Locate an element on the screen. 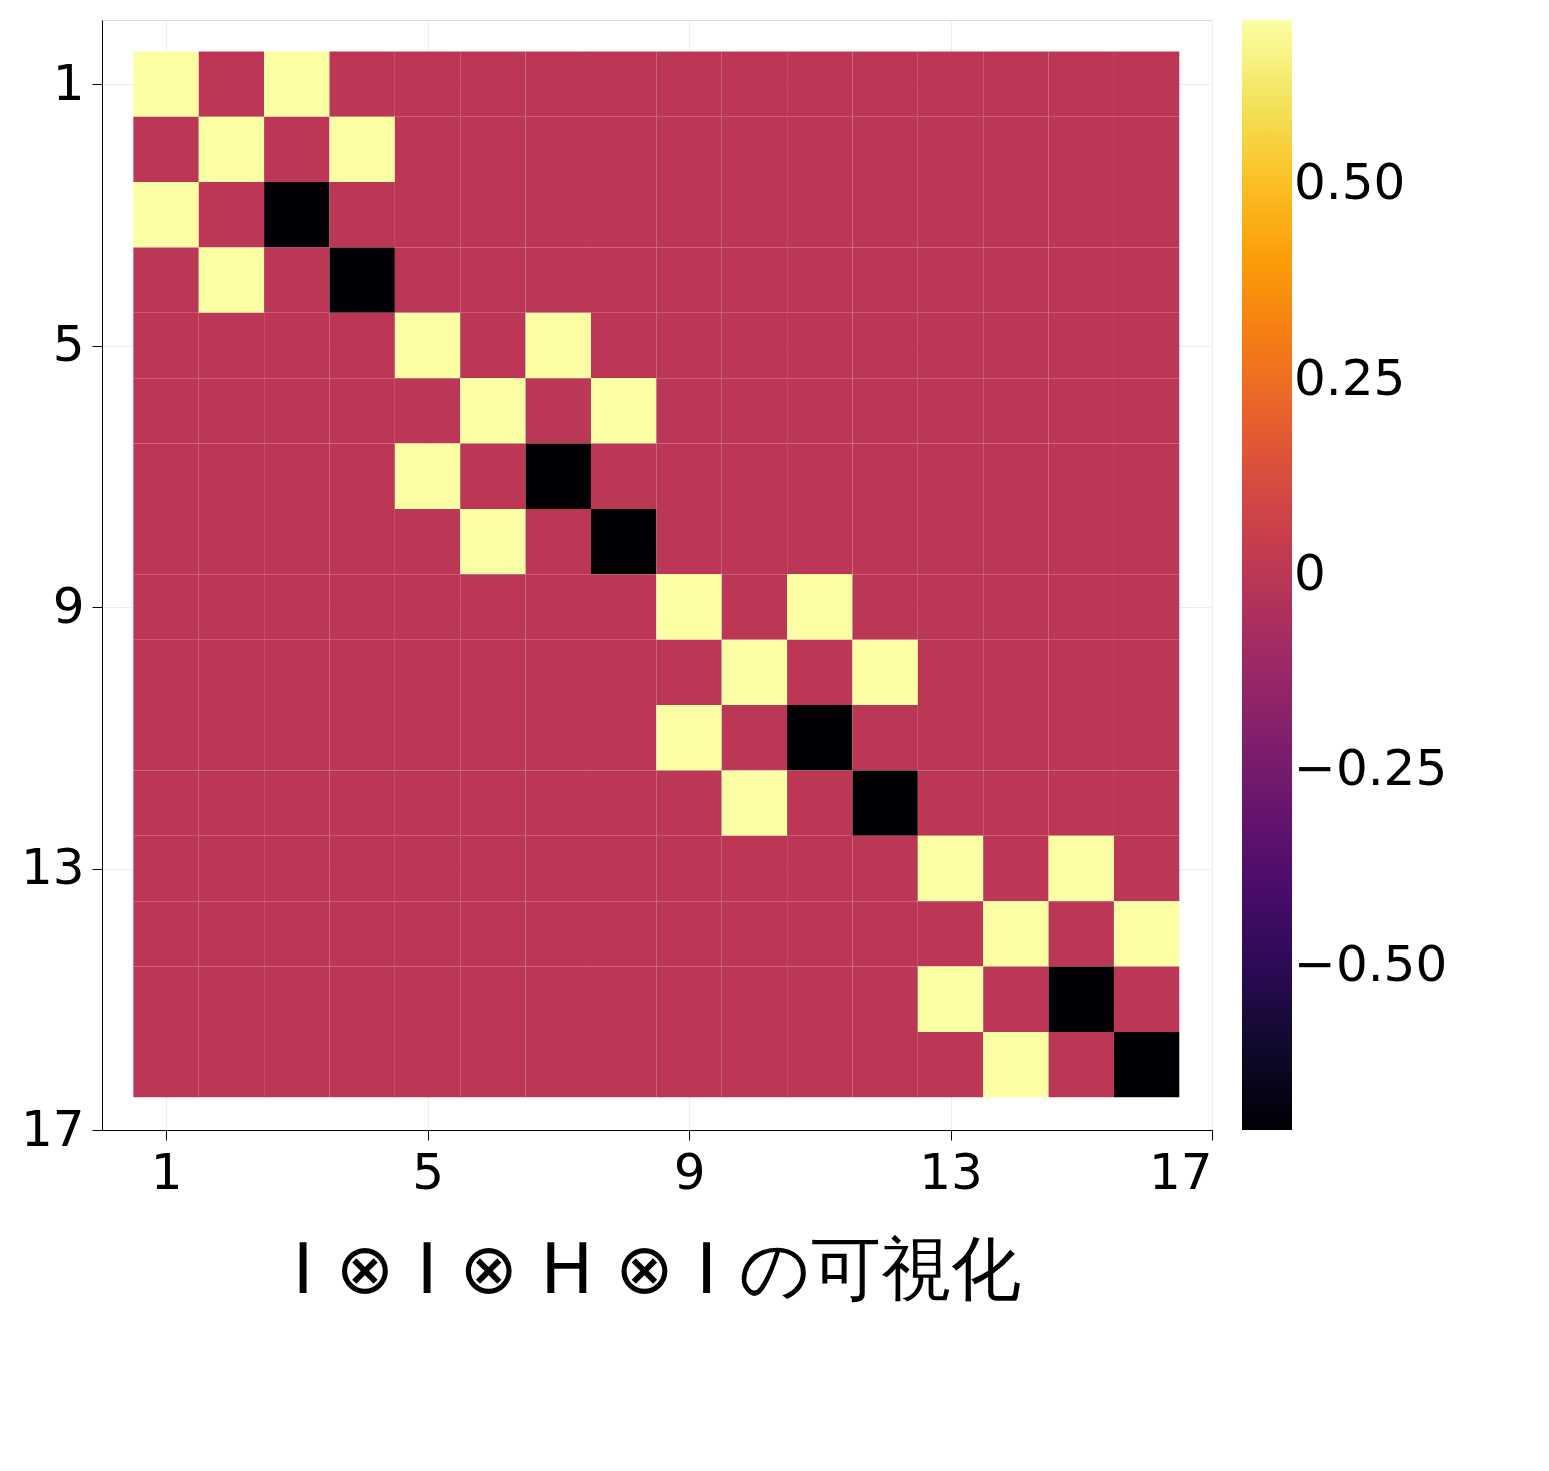 The height and width of the screenshot is (1471, 1549). color-bar-label: 0.50 is located at coordinates (1350, 182).